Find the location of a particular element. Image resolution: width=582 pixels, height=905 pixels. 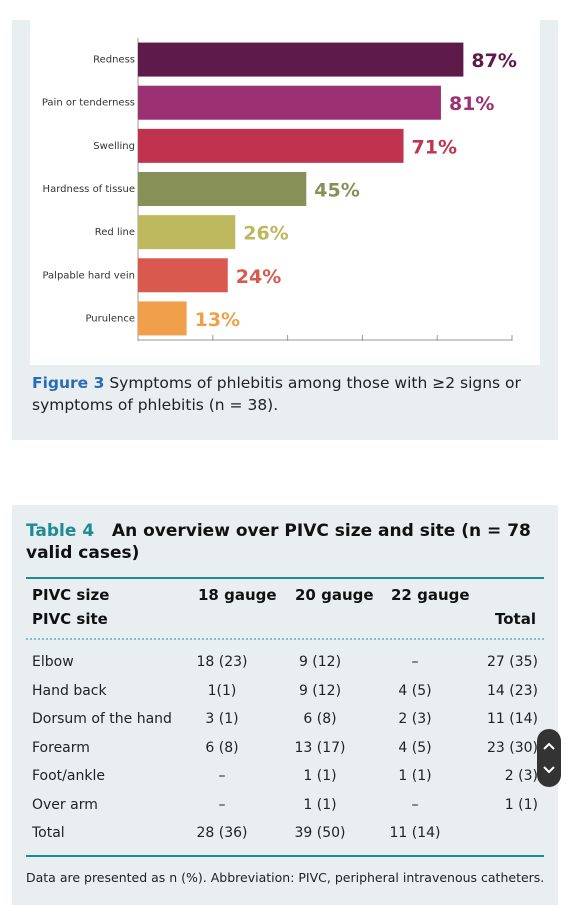

y-tick-label: Redness is located at coordinates (114, 60).